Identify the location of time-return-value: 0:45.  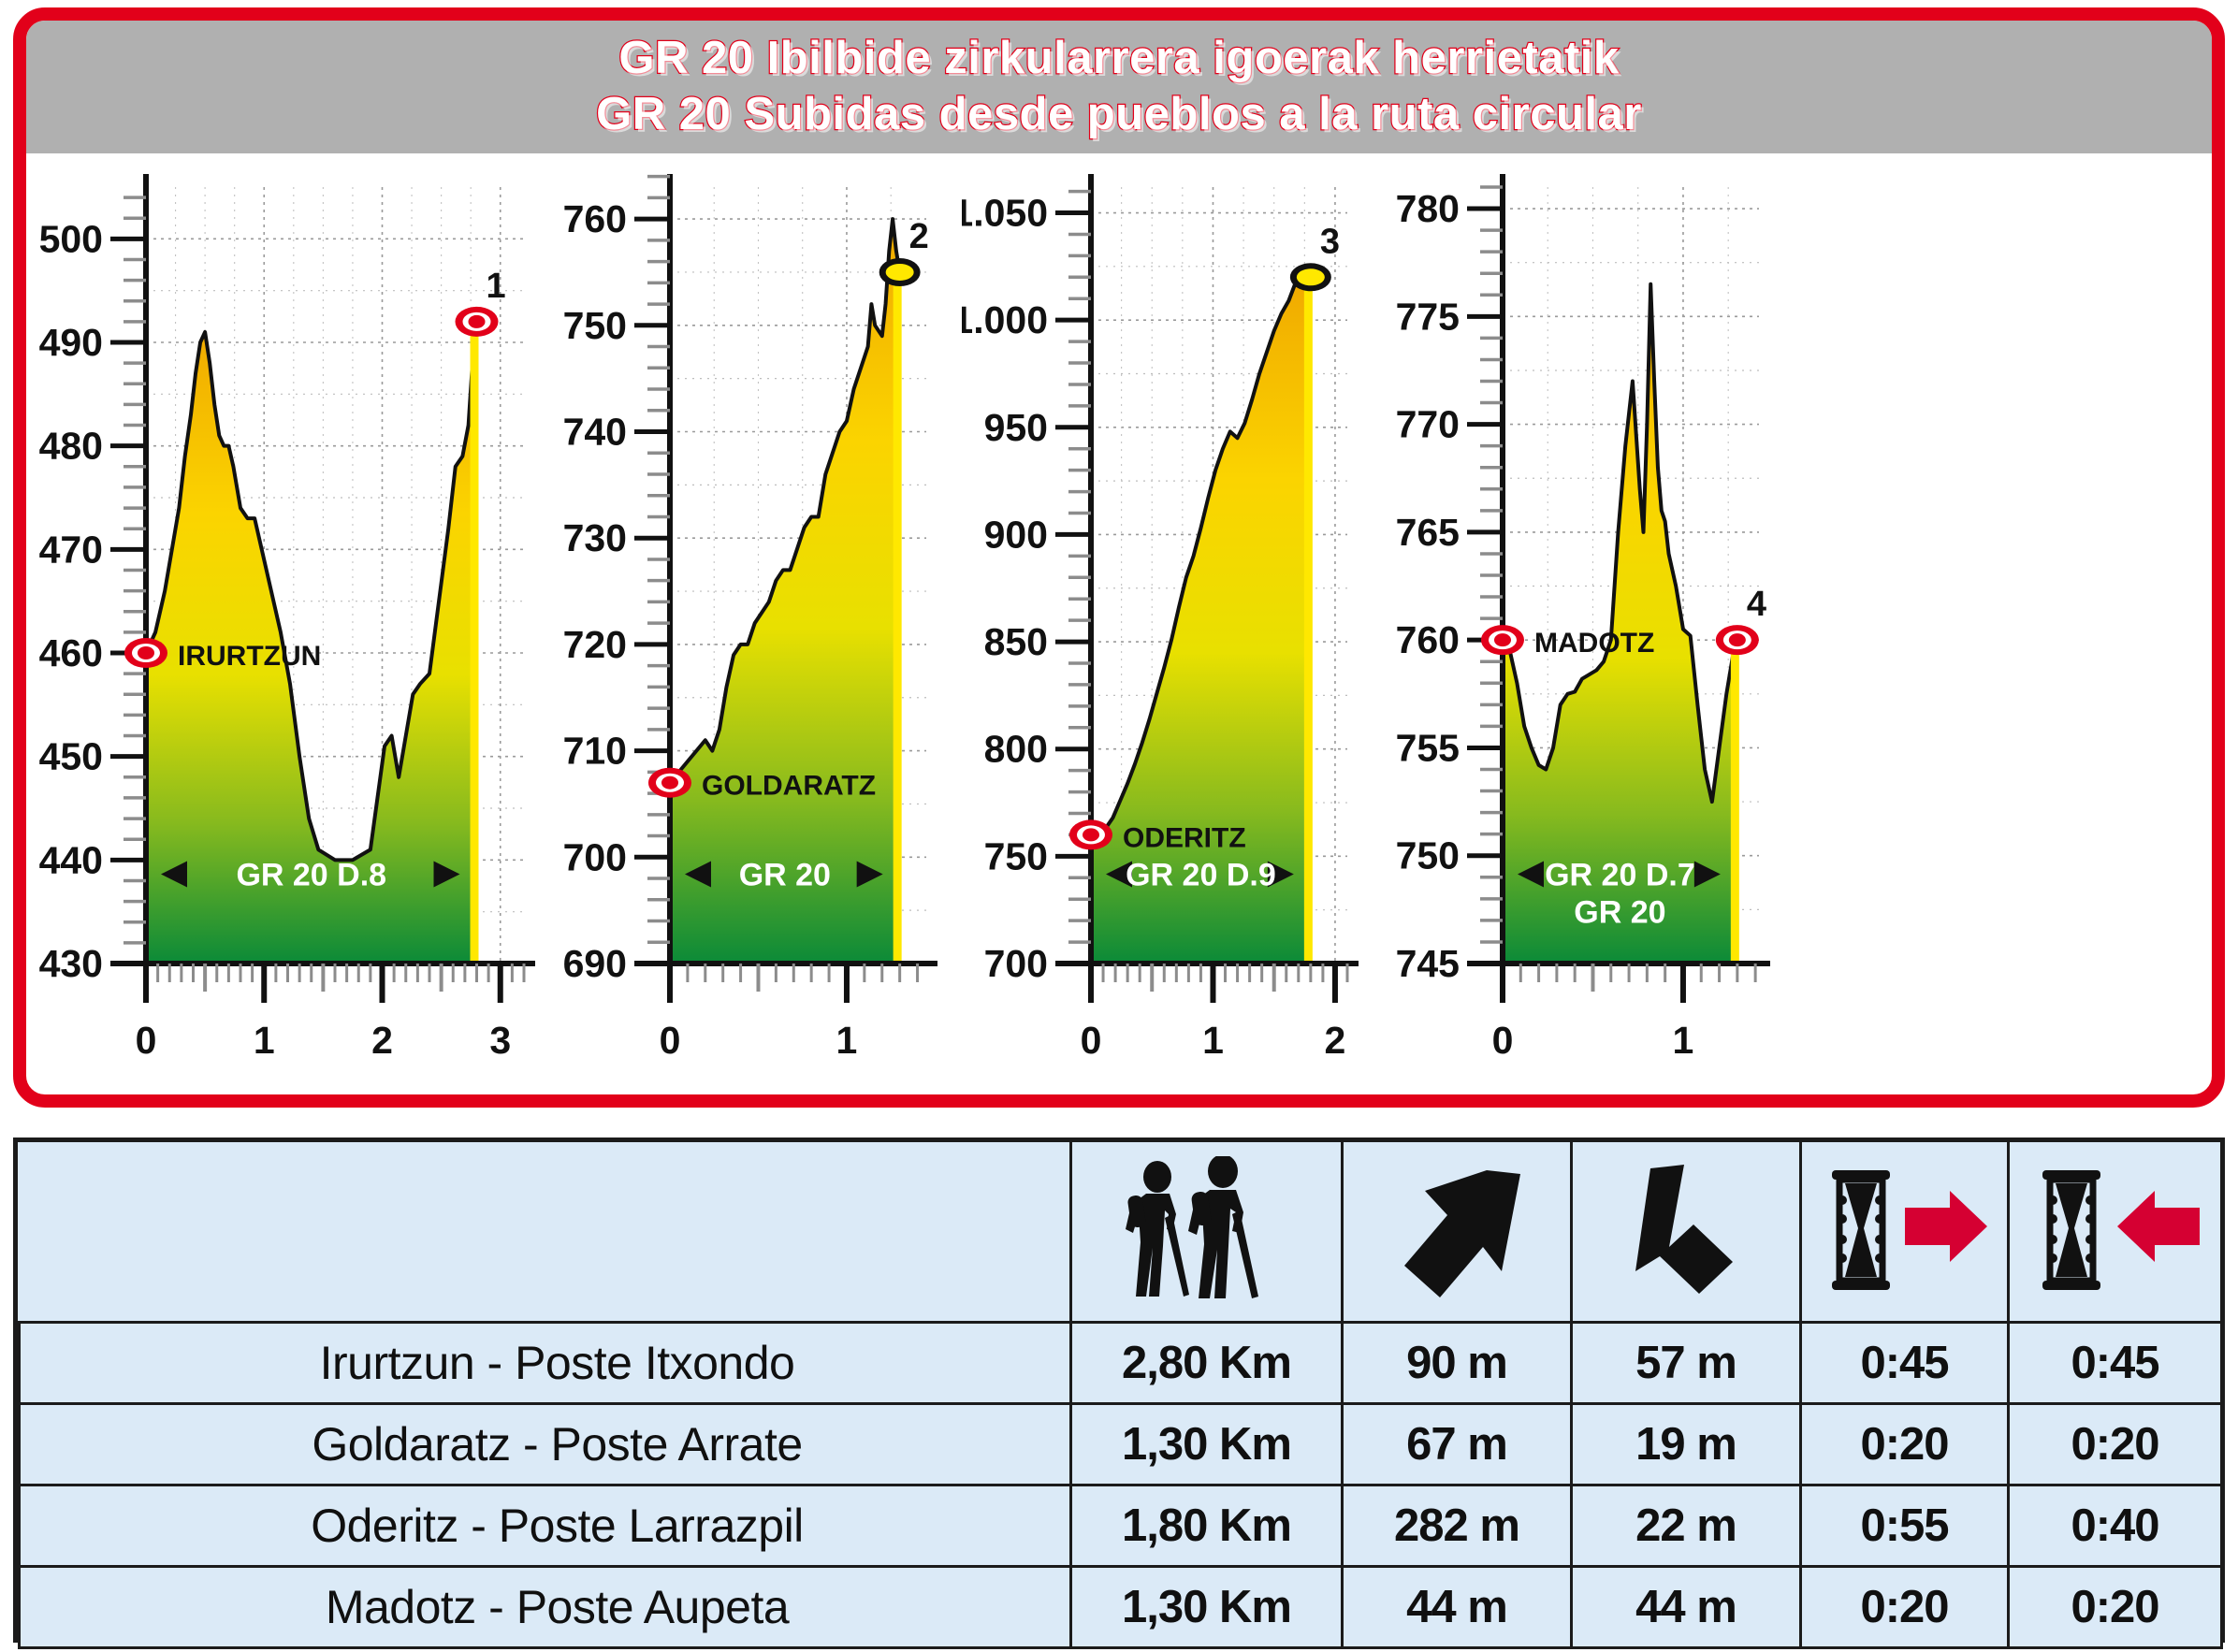
(2115, 1362).